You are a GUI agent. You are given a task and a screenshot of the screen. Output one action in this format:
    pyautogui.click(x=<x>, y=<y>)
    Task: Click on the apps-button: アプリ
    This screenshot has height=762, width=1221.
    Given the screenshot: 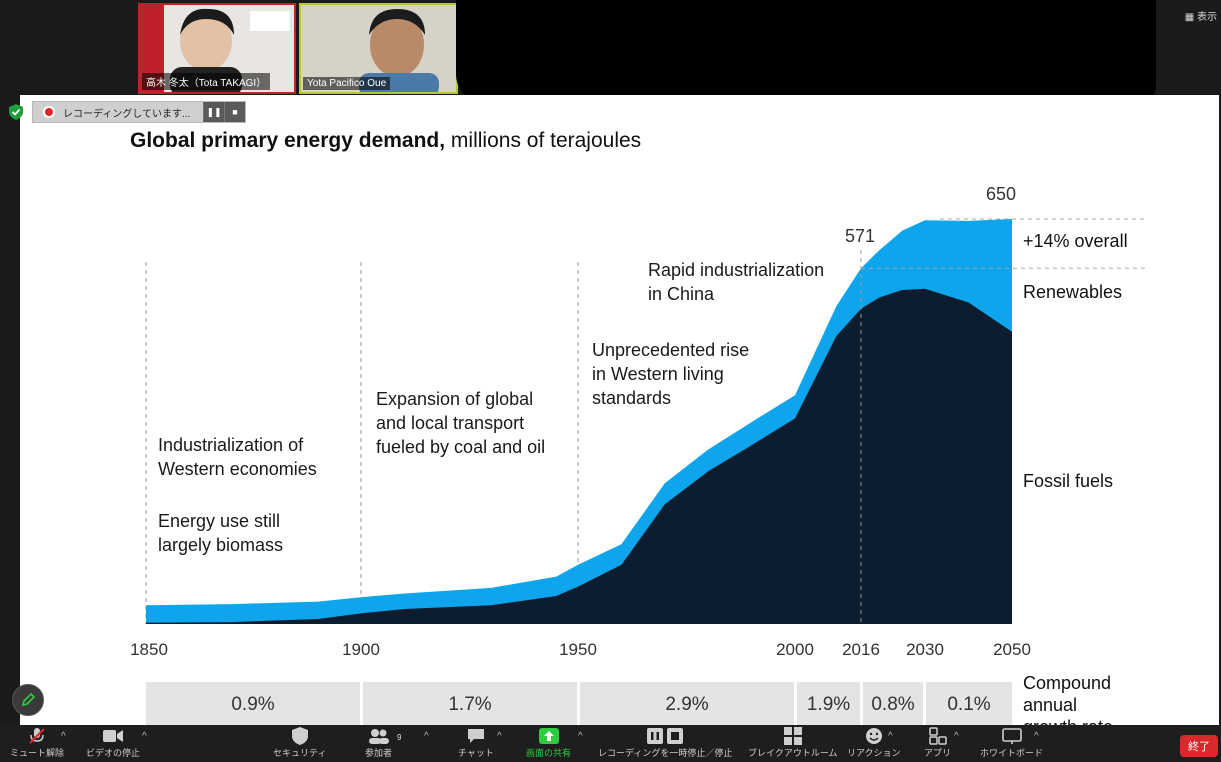 What is the action you would take?
    pyautogui.click(x=937, y=742)
    